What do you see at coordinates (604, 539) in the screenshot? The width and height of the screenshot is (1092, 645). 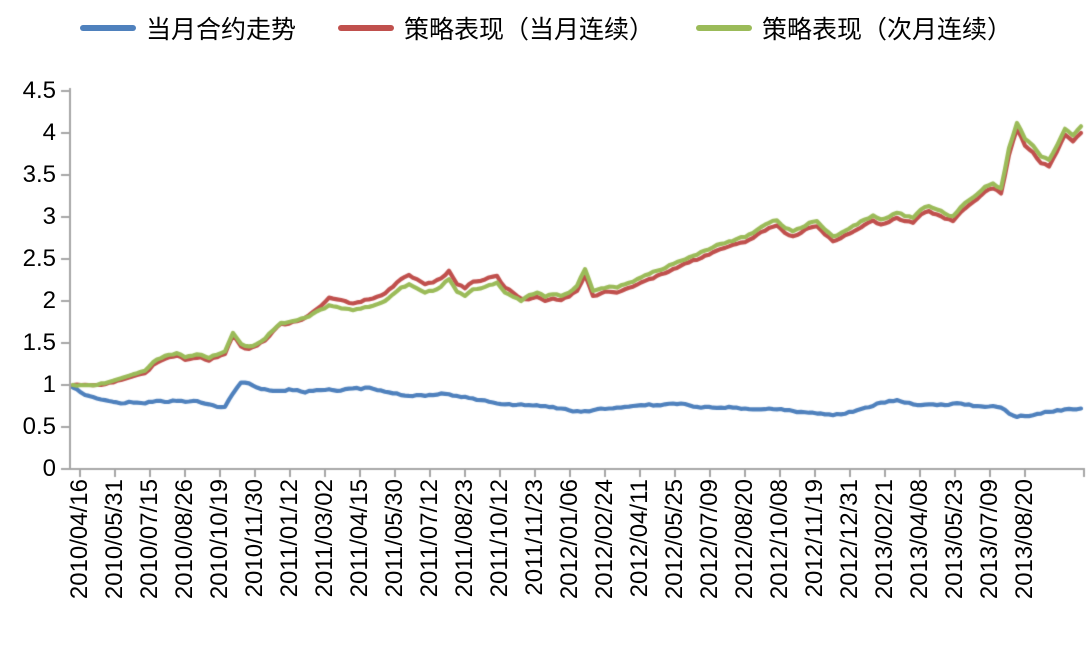 I see `x-tick-label: 2012/02/24` at bounding box center [604, 539].